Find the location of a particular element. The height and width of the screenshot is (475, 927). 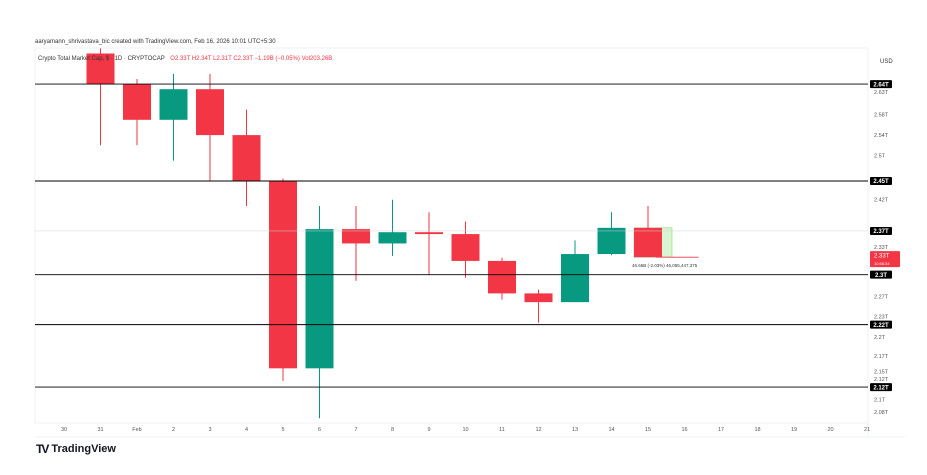

x-tick-label: 18 is located at coordinates (757, 430).